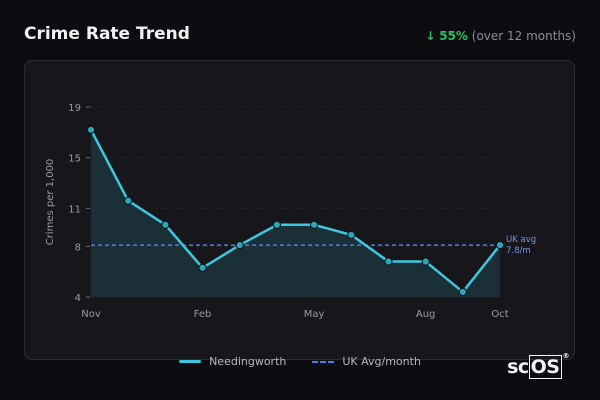 The image size is (600, 400). Describe the element at coordinates (499, 314) in the screenshot. I see `x-tick-label: Oct` at that location.